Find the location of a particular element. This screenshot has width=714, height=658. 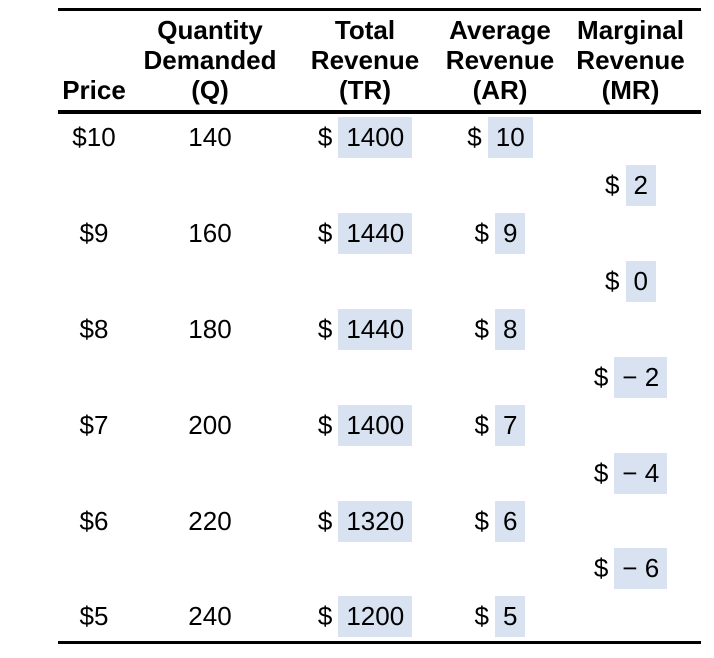

highlighted-value: 2 is located at coordinates (640, 186).